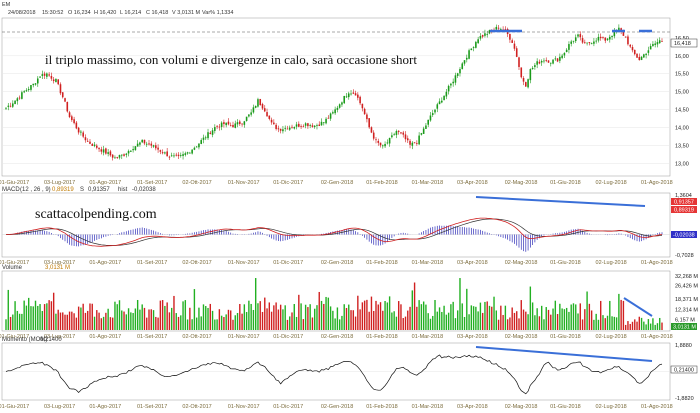 Image resolution: width=700 pixels, height=413 pixels. Describe the element at coordinates (684, 203) in the screenshot. I see `macd-value-label-1: 0,91357` at that location.